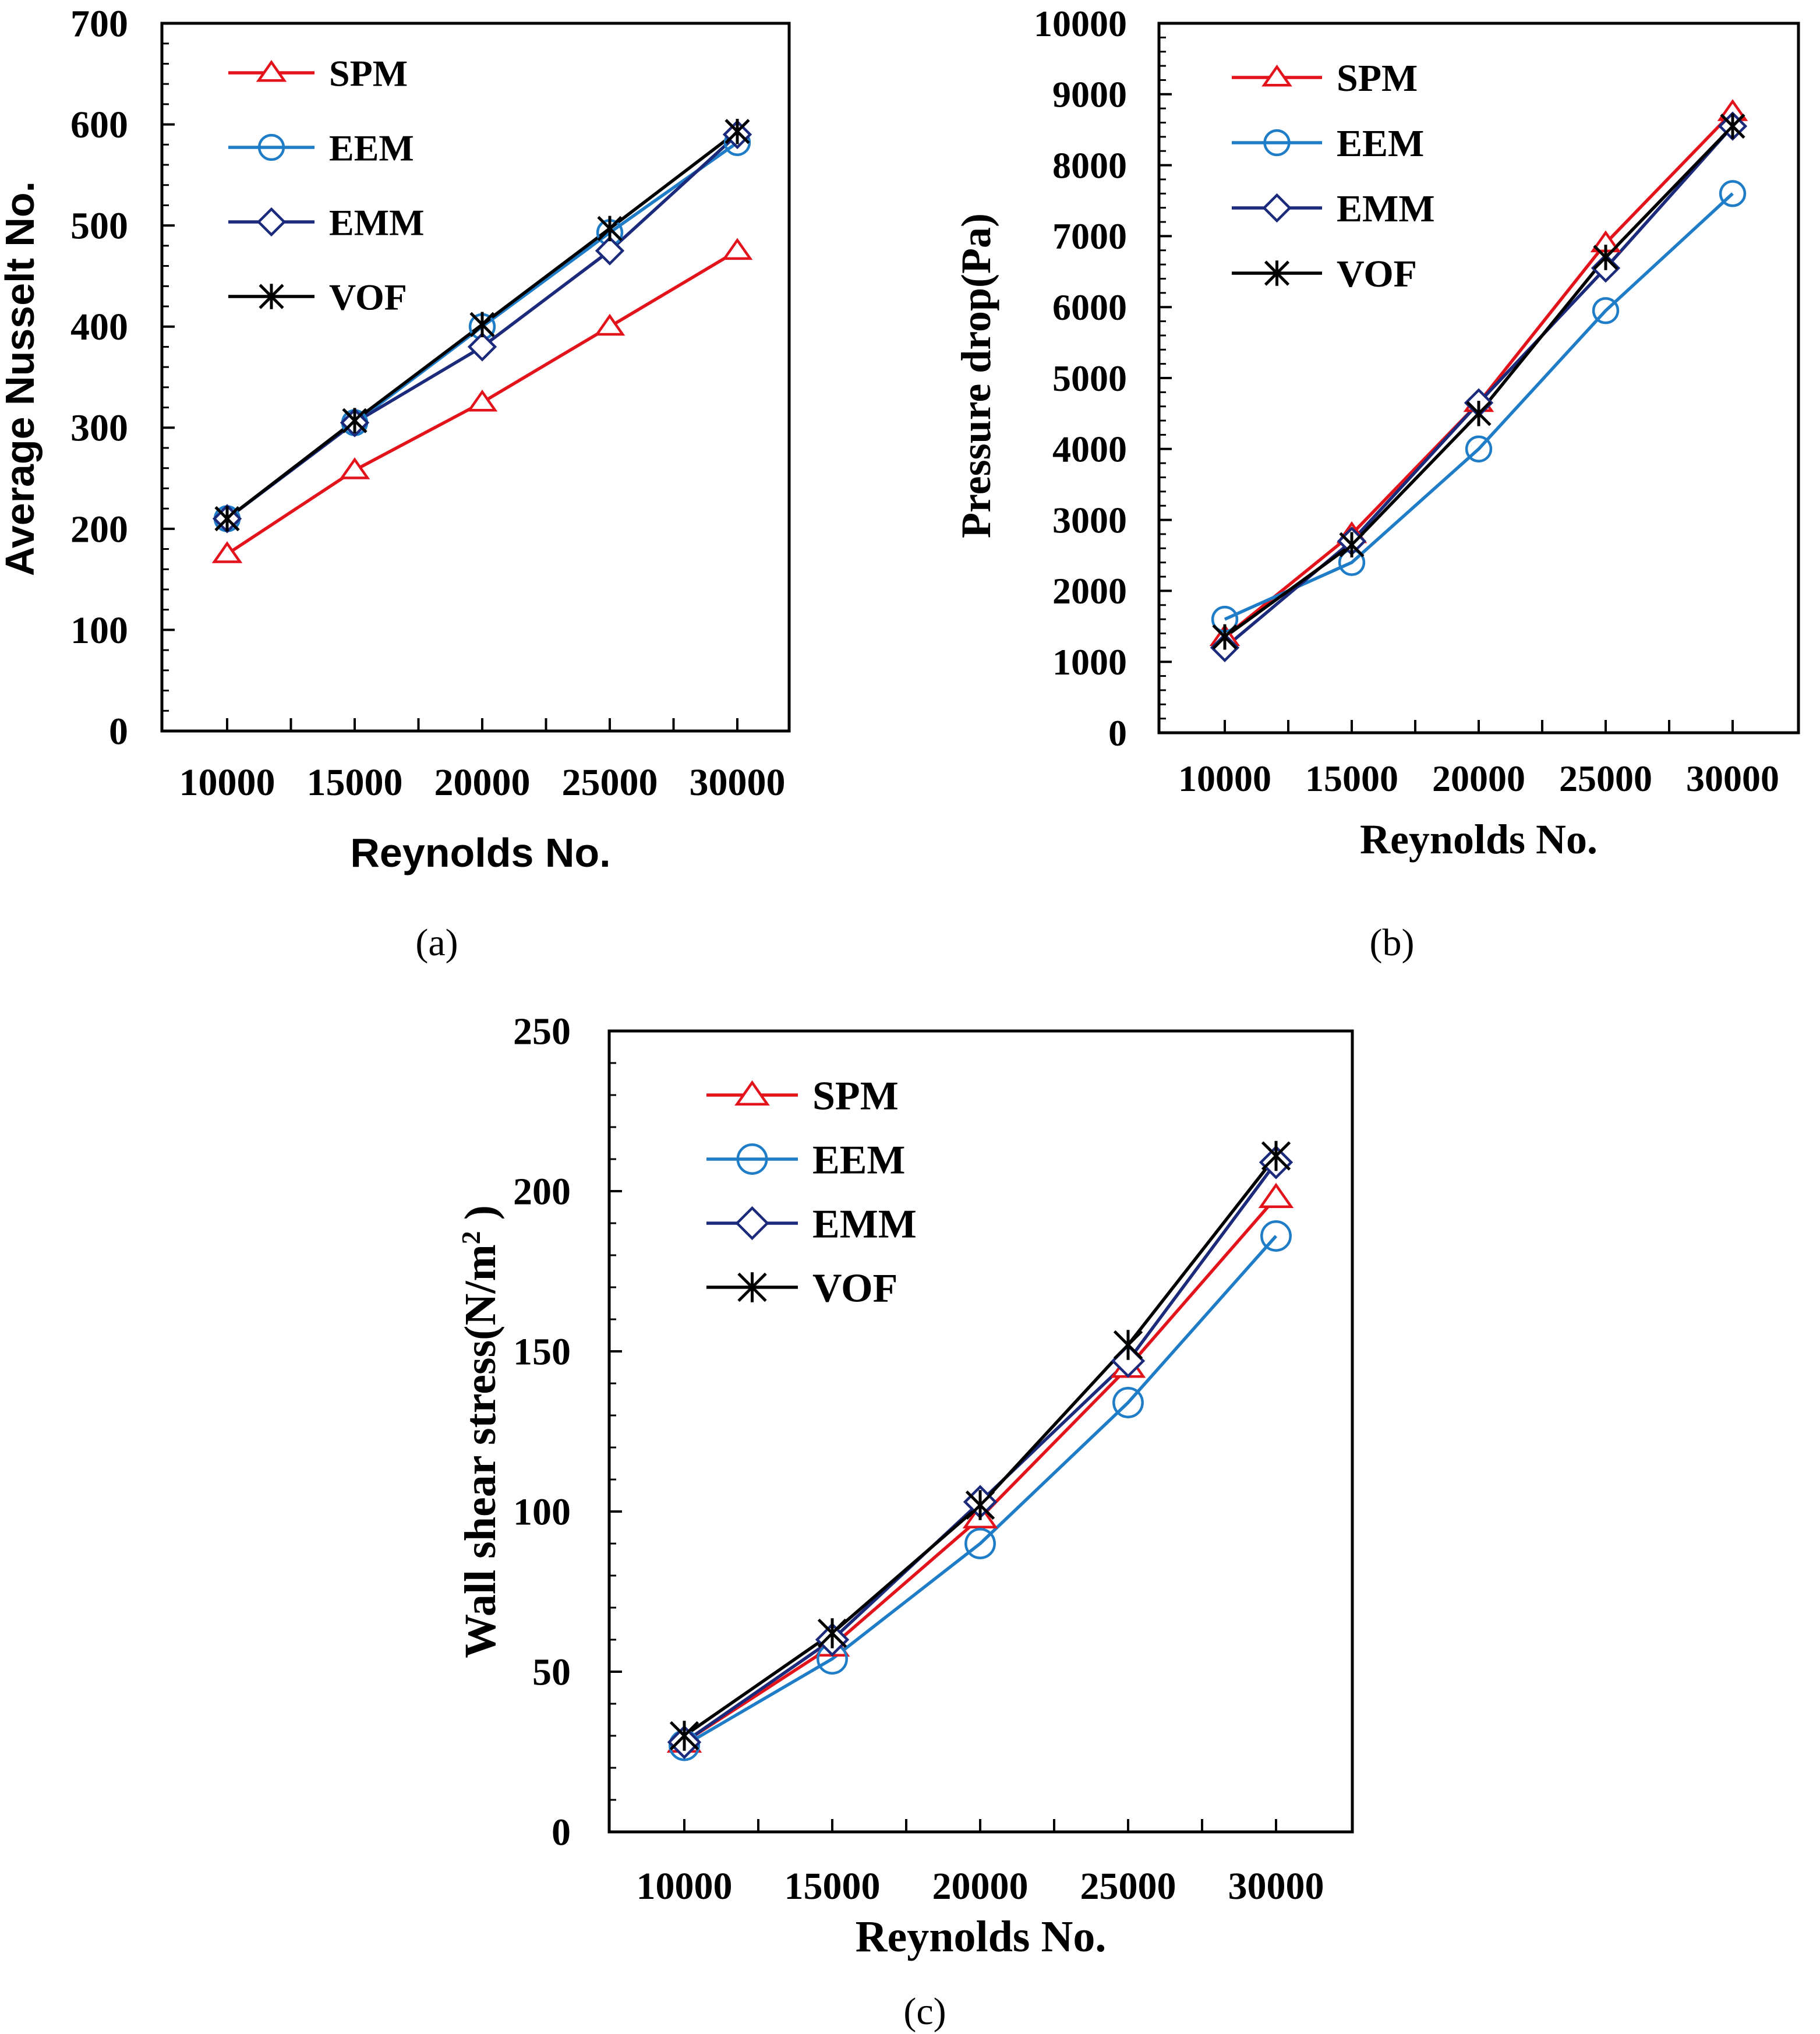 Image resolution: width=1820 pixels, height=2034 pixels. I want to click on y-tick-label: 6000, so click(1089, 307).